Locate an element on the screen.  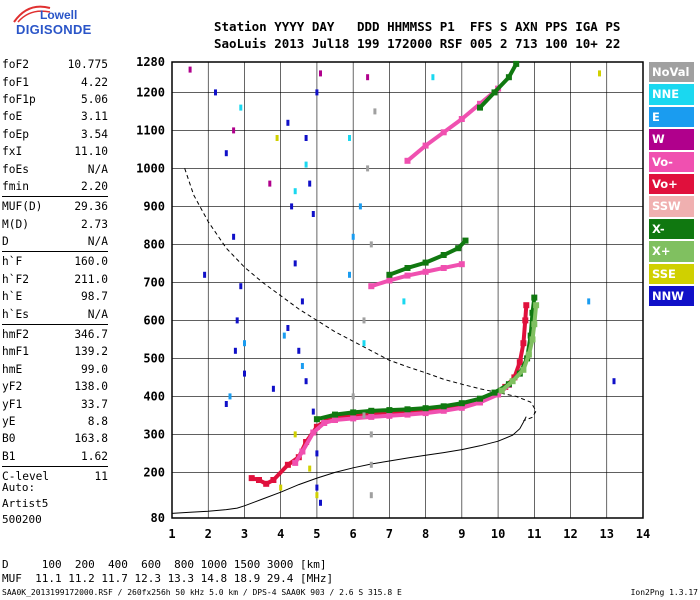
auto-version: 500200 is located at coordinates (22, 519).